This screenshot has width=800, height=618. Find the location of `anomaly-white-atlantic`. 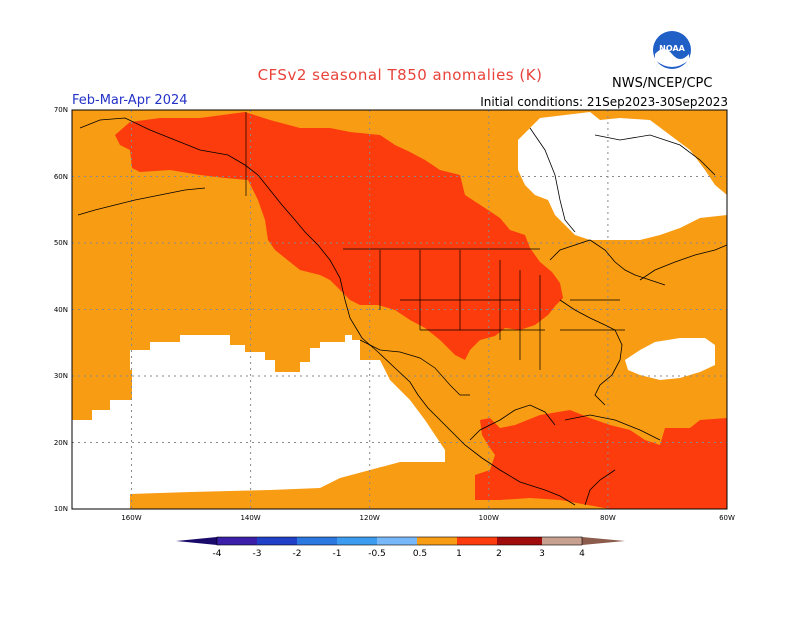

anomaly-white-atlantic is located at coordinates (670, 359).